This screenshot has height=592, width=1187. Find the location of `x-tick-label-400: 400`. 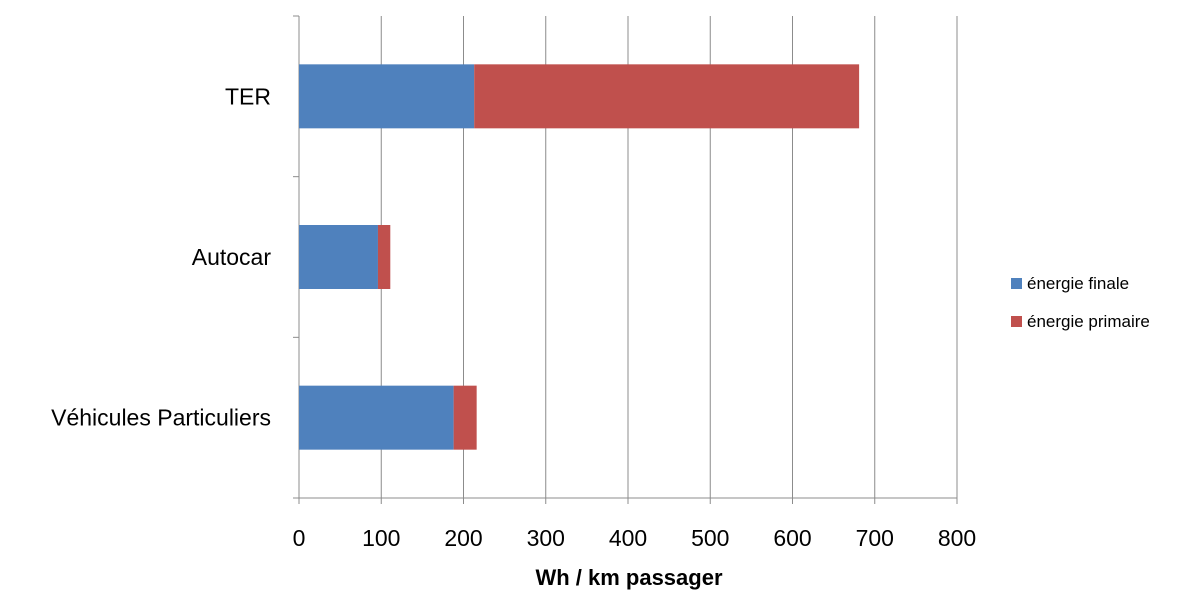

x-tick-label-400: 400 is located at coordinates (628, 538).